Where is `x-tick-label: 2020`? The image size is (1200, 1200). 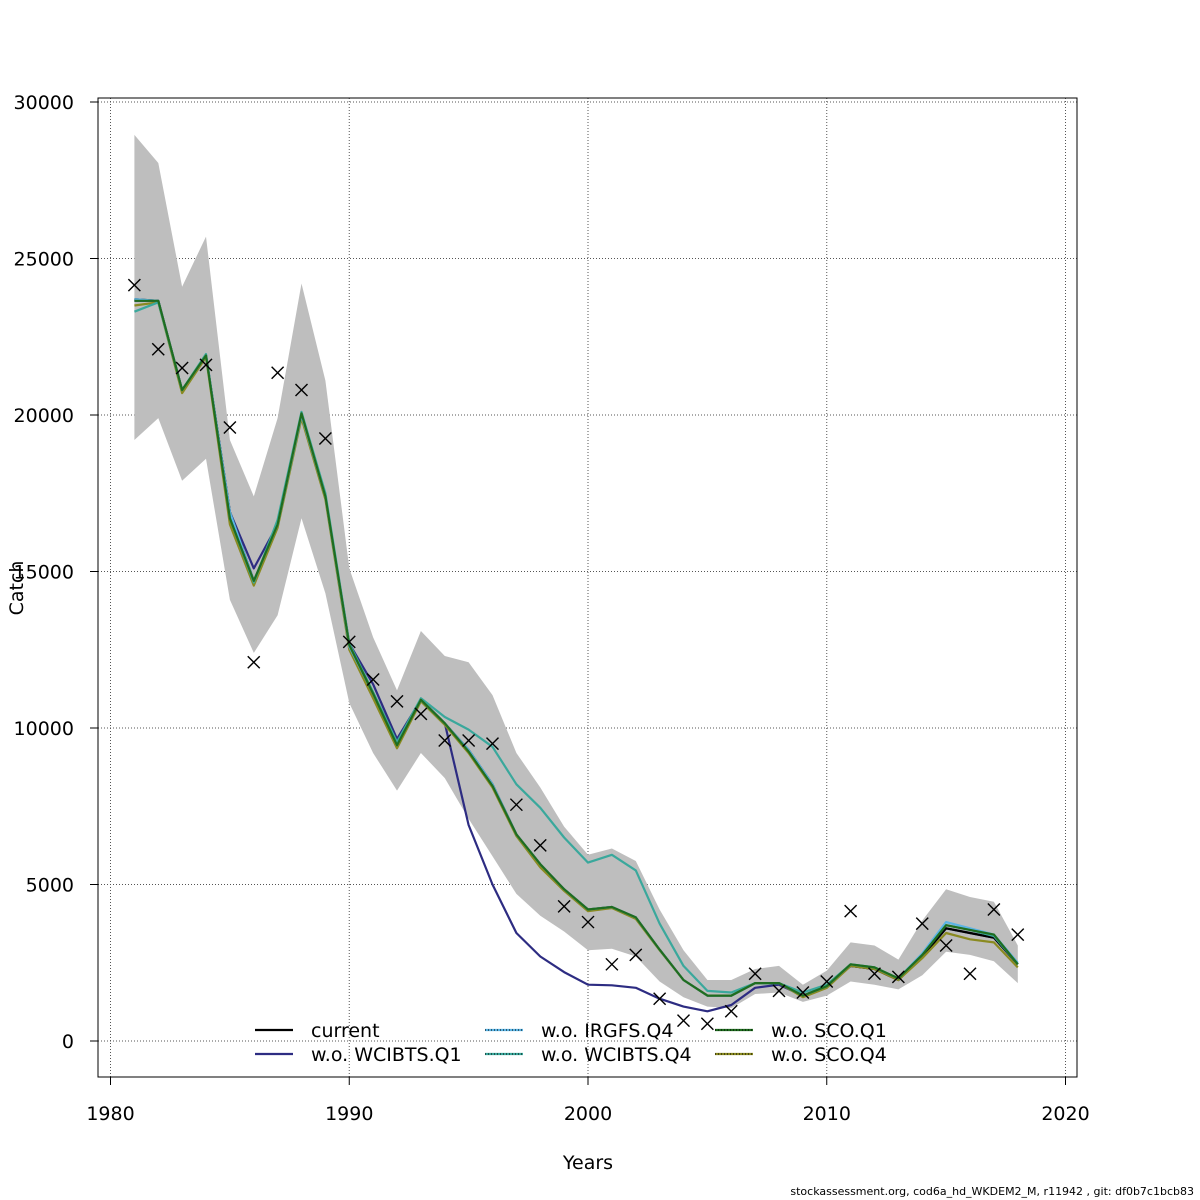
x-tick-label: 2020 is located at coordinates (1065, 1114).